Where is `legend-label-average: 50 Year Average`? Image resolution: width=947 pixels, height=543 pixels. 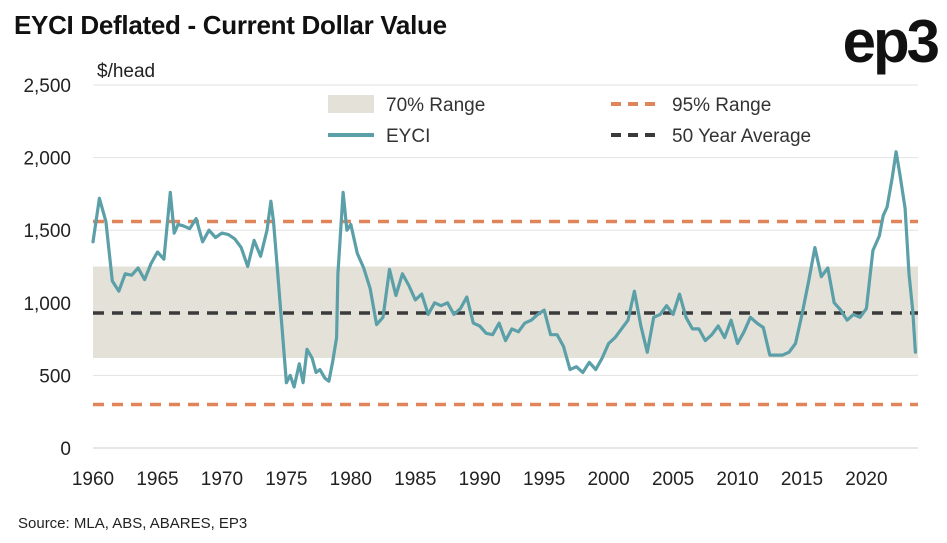 legend-label-average: 50 Year Average is located at coordinates (741, 136).